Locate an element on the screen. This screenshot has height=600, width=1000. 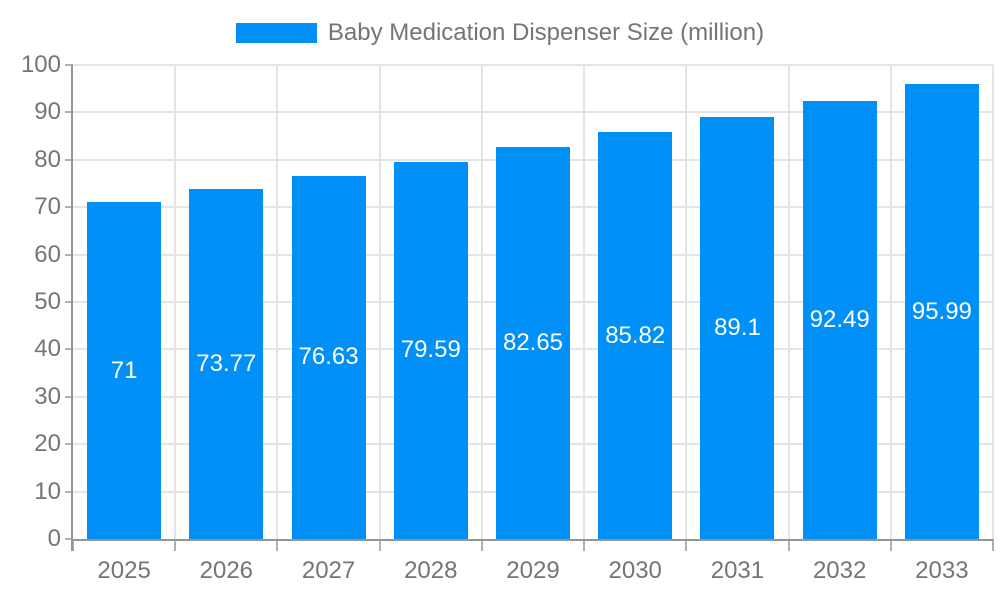
y-axis-tick-label: 100 is located at coordinates (40, 64).